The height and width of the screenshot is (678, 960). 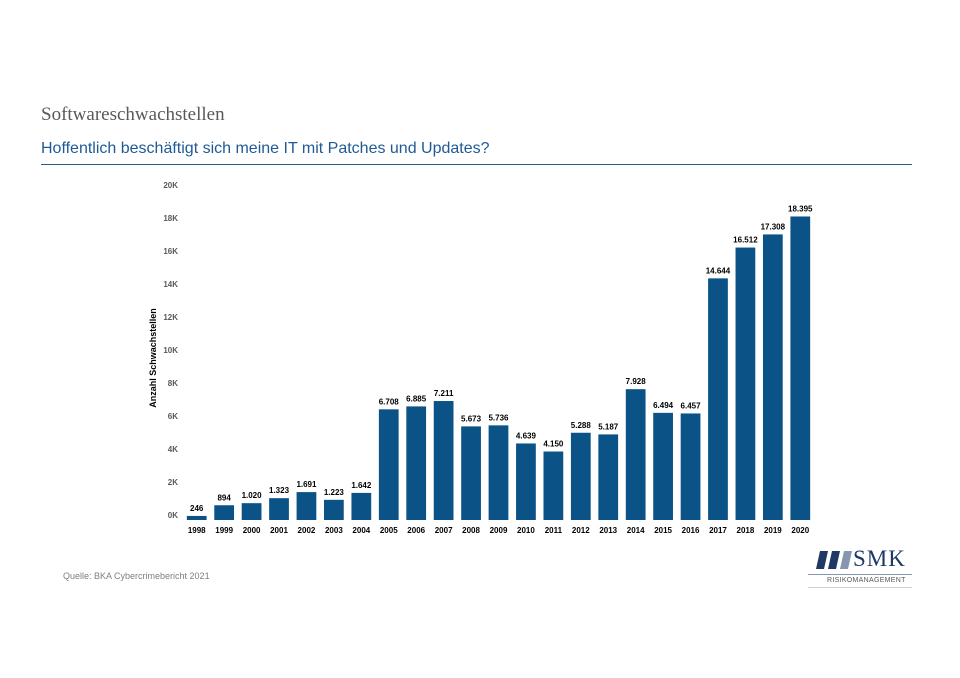 I want to click on x-tick-label: 2000, so click(x=252, y=530).